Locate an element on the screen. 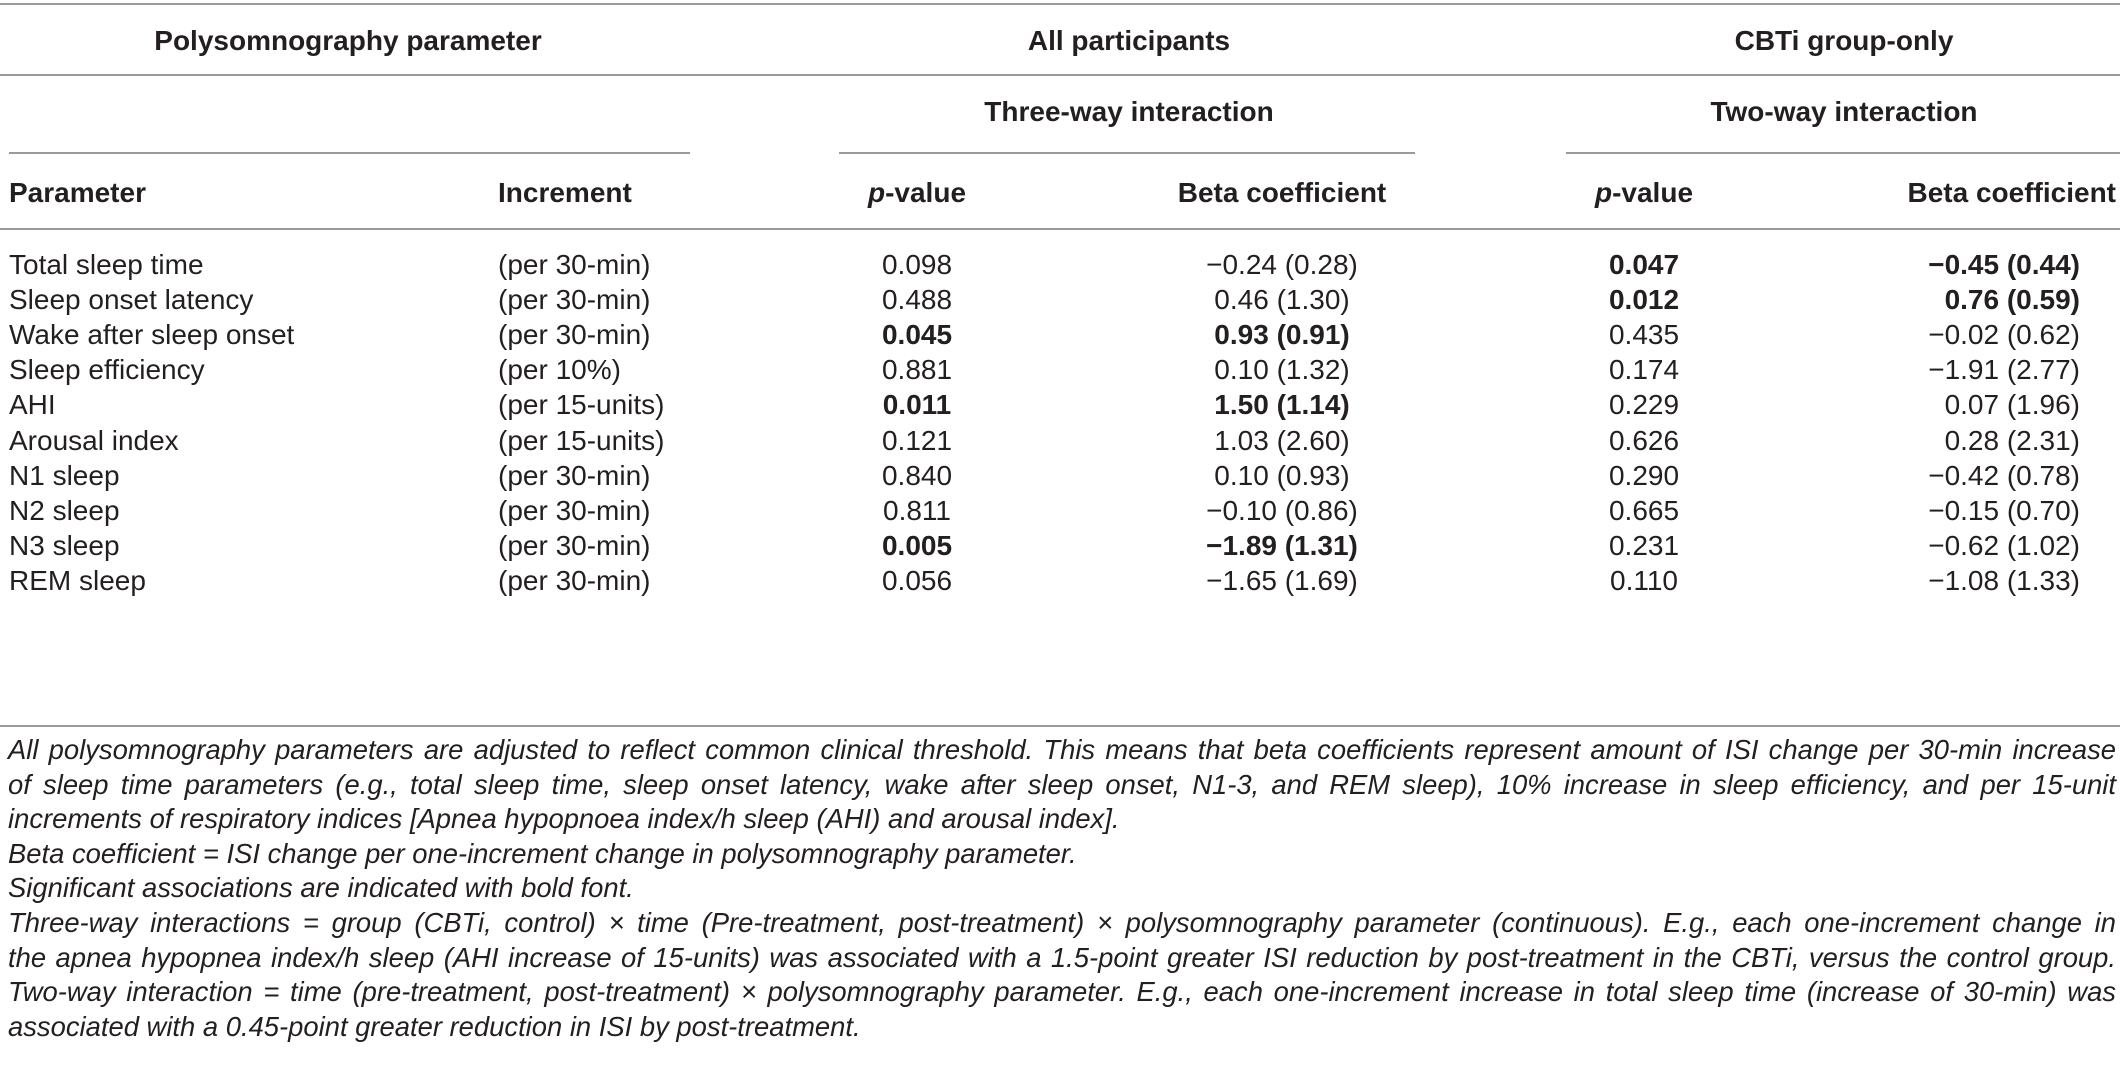  colhead-all-pvalue: p-value is located at coordinates (917, 193).